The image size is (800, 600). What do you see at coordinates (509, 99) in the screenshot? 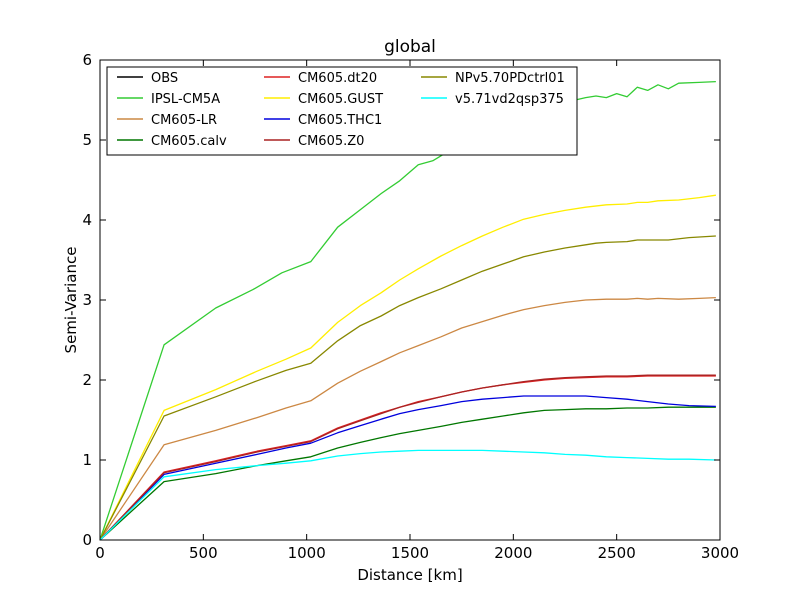
I see `legend-label-9: v5.71vd2qsp375` at bounding box center [509, 99].